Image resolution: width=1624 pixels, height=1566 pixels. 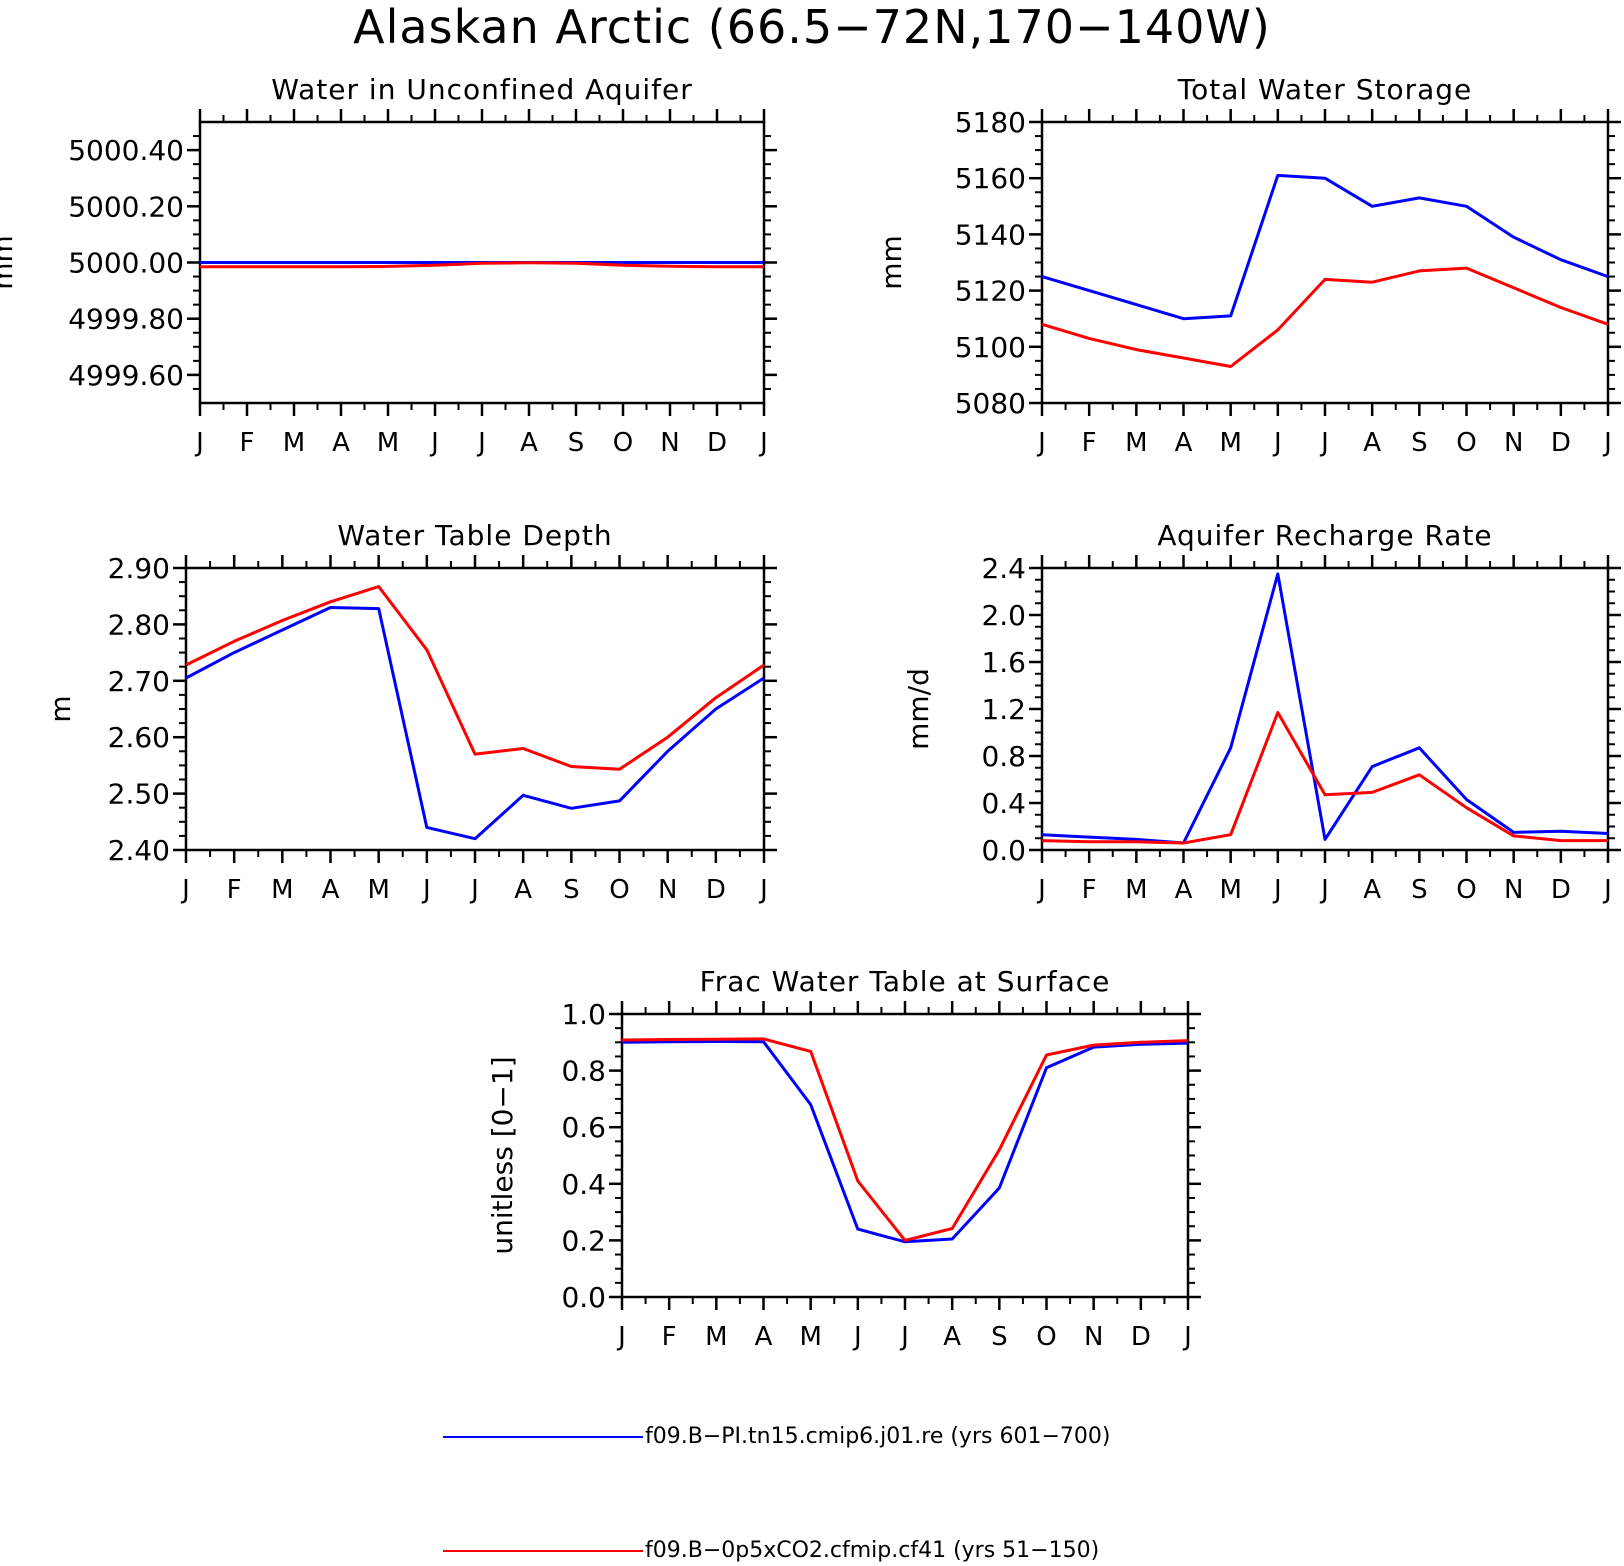 I want to click on y-tick-label: 5120, so click(x=990, y=291).